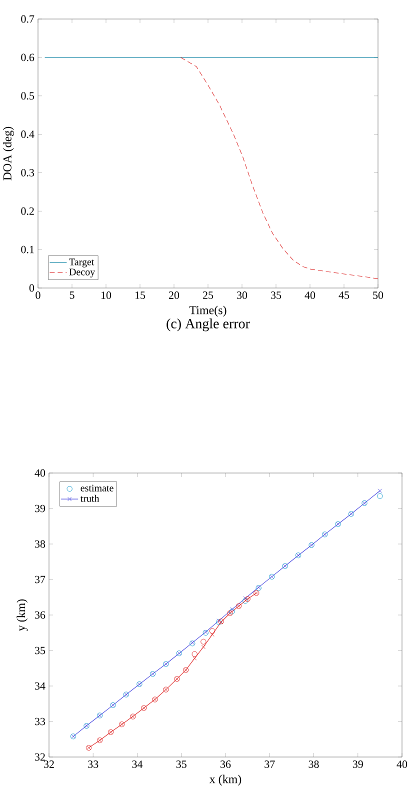  What do you see at coordinates (81, 263) in the screenshot?
I see `legend-label: Target` at bounding box center [81, 263].